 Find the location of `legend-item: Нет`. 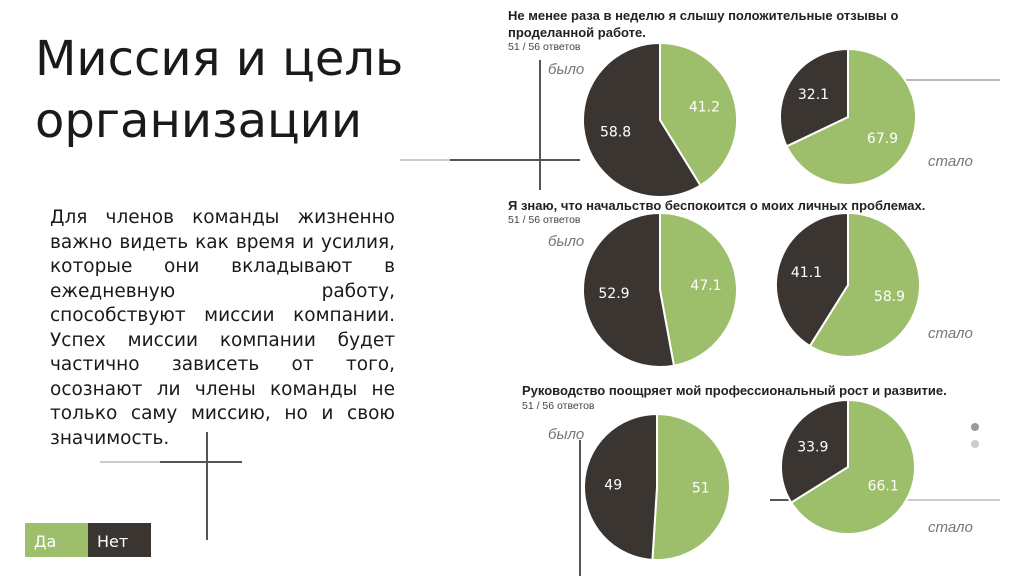

legend-item: Нет is located at coordinates (119, 540).